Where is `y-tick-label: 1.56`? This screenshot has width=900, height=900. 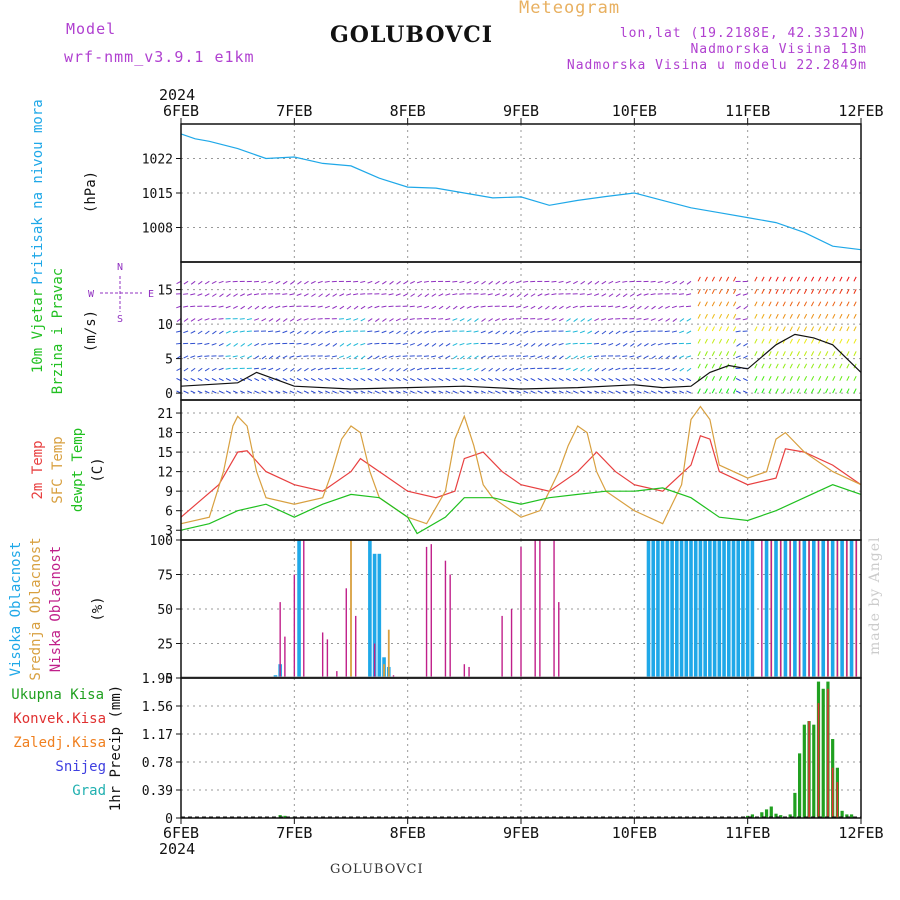 y-tick-label: 1.56 is located at coordinates (157, 707).